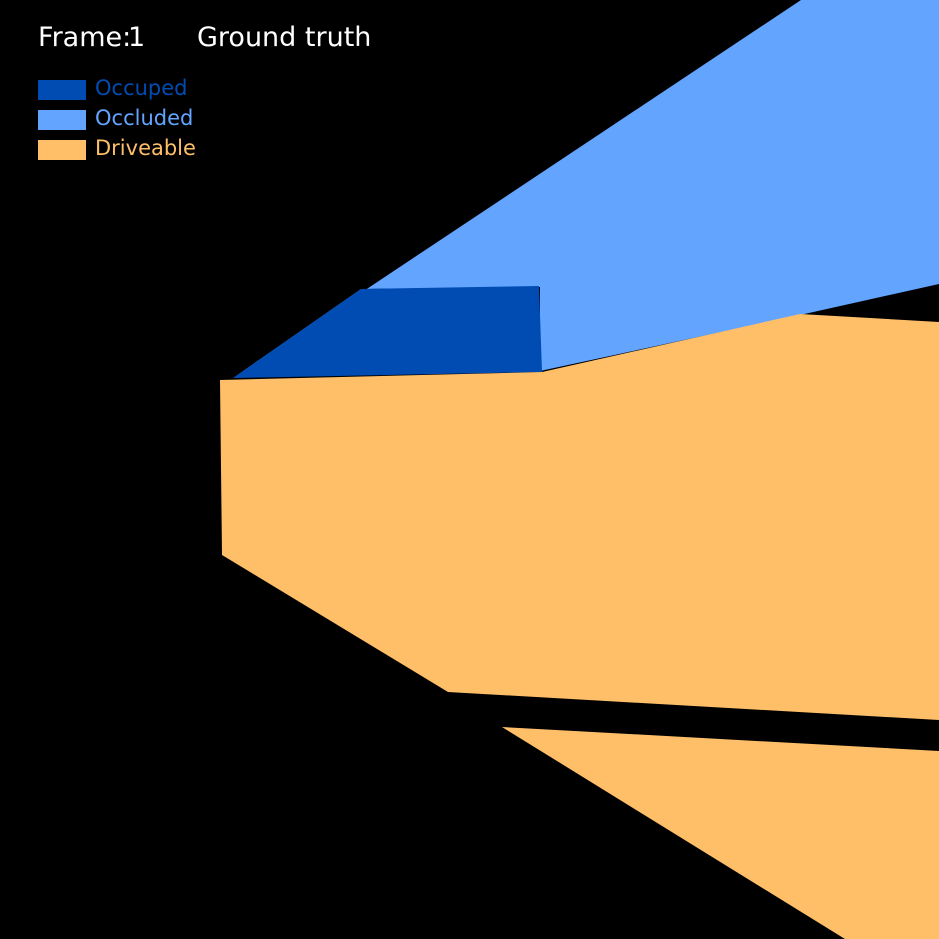  I want to click on legend-item-driveable: Driveable, so click(138, 152).